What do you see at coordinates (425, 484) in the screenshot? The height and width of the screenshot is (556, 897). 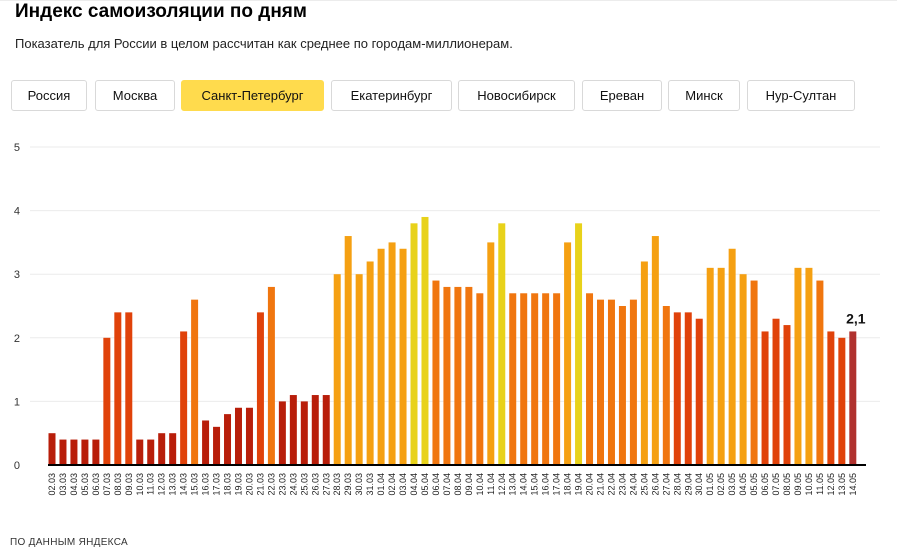 I see `x-tick-label: 05.04` at bounding box center [425, 484].